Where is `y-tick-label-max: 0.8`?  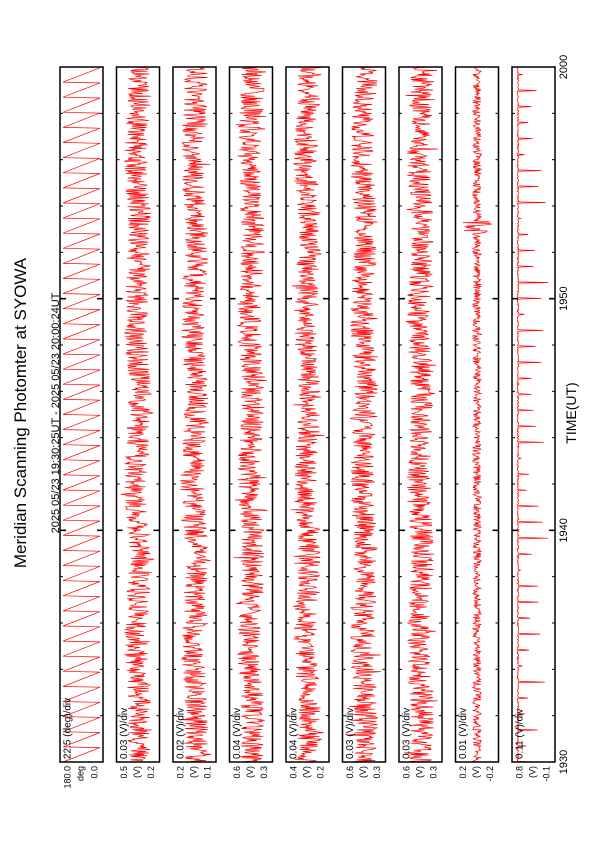
y-tick-label-max: 0.8 is located at coordinates (519, 772).